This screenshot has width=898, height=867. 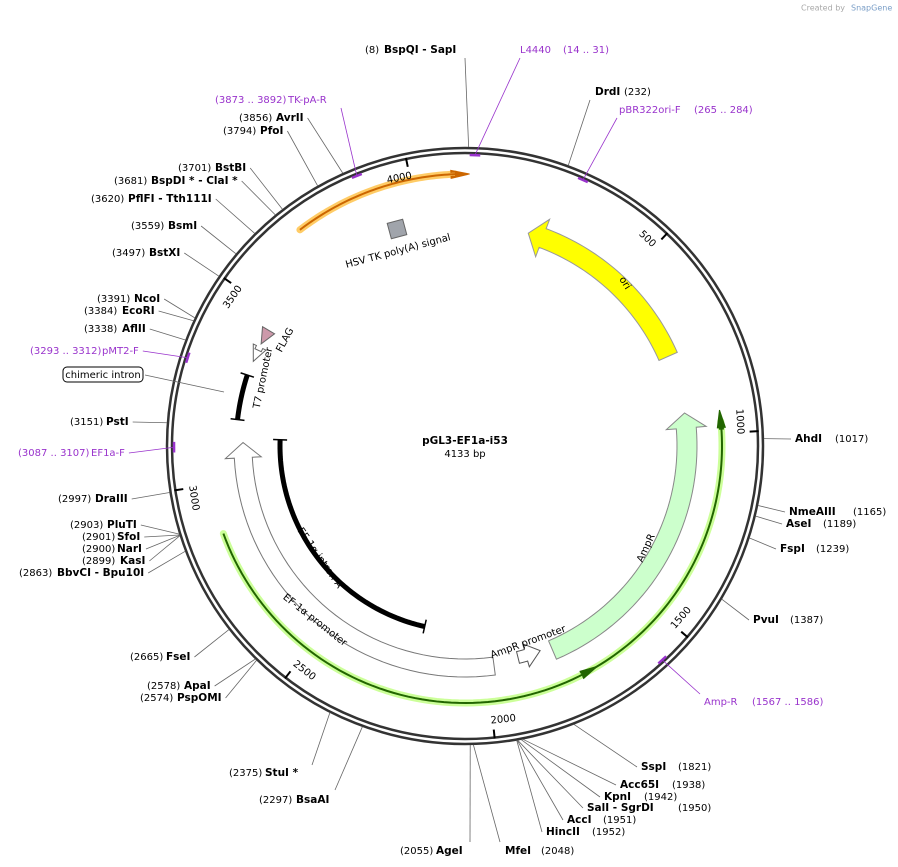 I want to click on enzyme-position: (3794), so click(x=239, y=131).